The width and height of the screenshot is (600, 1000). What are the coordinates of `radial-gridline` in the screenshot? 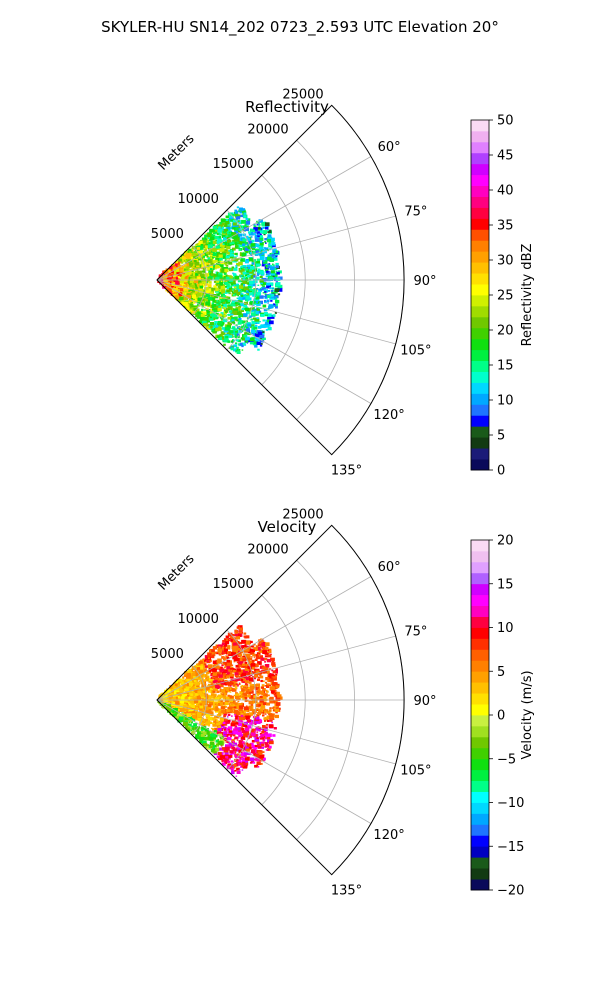 It's located at (276, 248).